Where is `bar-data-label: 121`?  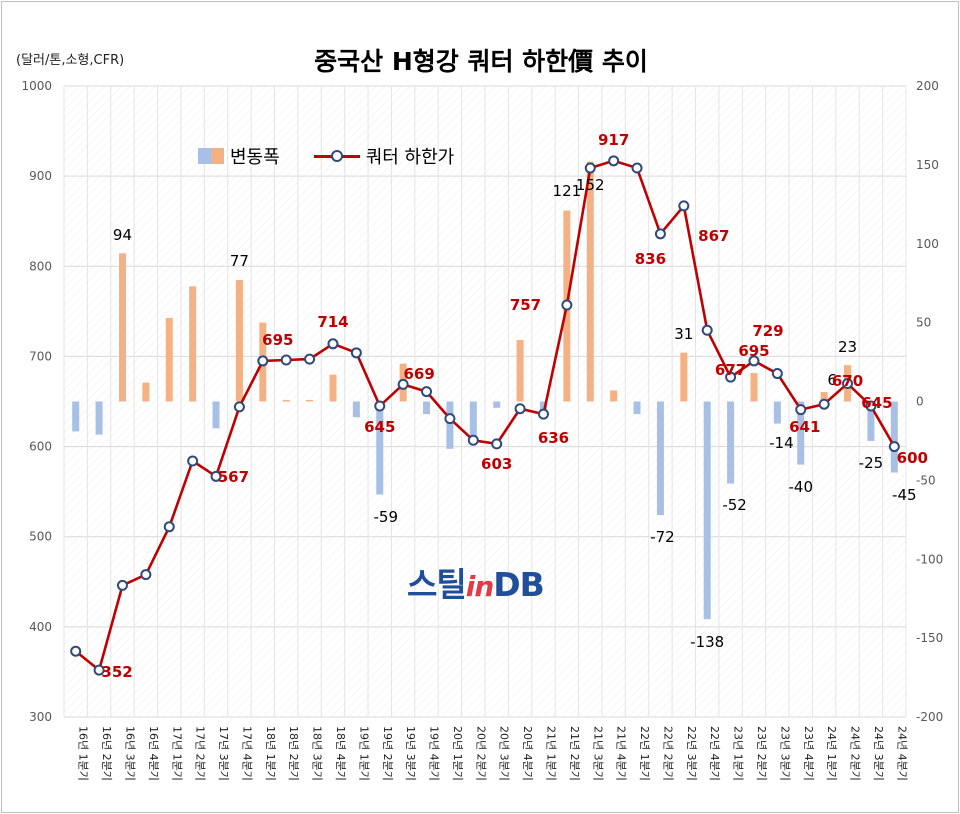 bar-data-label: 121 is located at coordinates (567, 191).